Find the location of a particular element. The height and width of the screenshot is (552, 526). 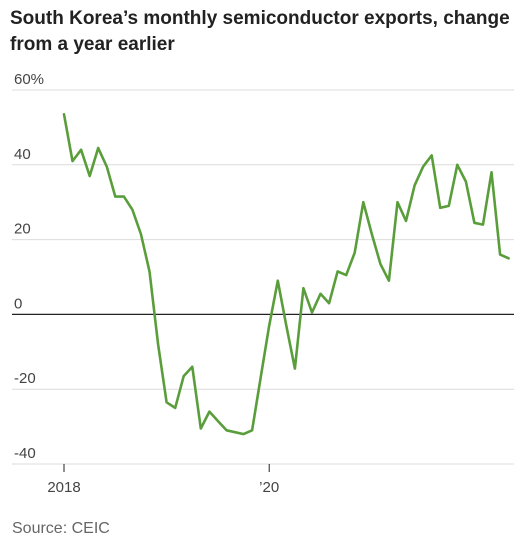

y-tick-label: -40 is located at coordinates (25, 453).